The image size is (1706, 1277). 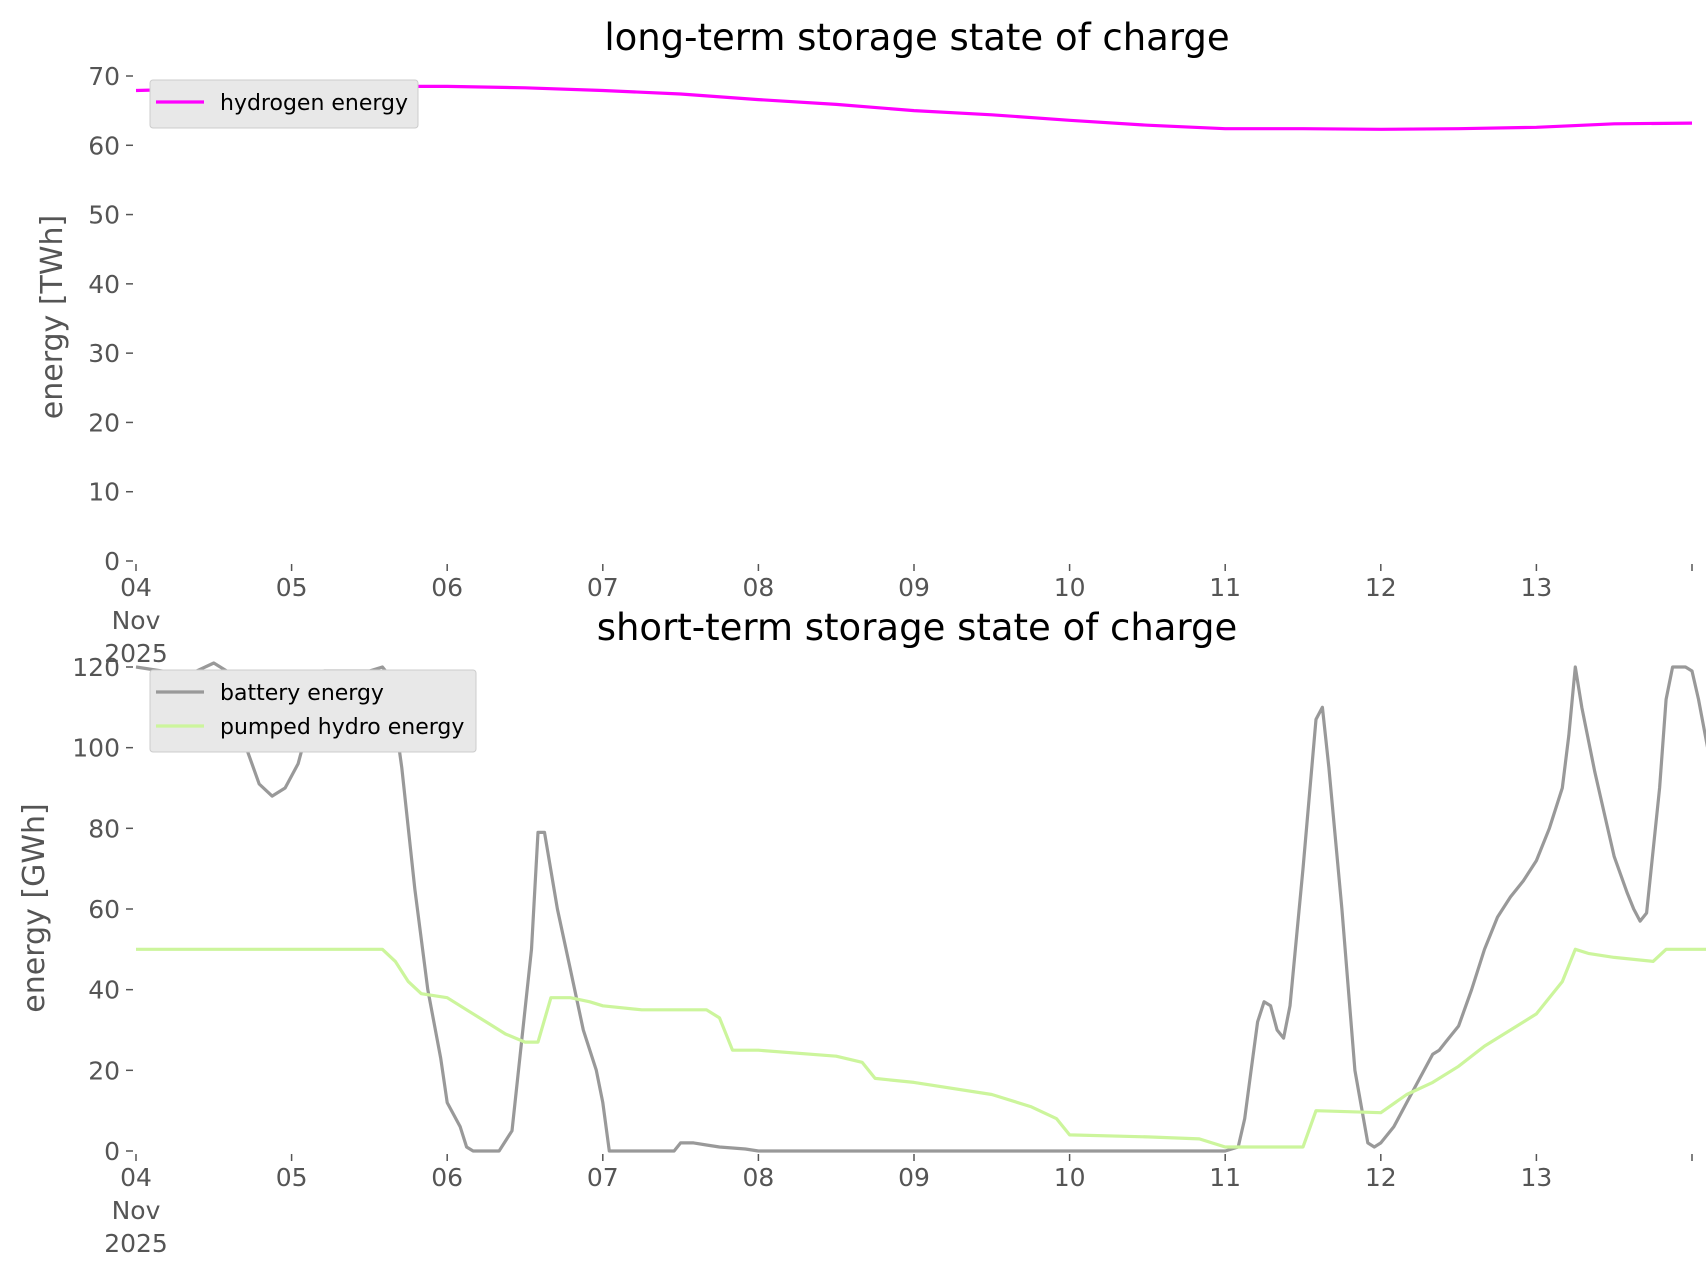 What do you see at coordinates (104, 492) in the screenshot?
I see `y-tick-label: 10` at bounding box center [104, 492].